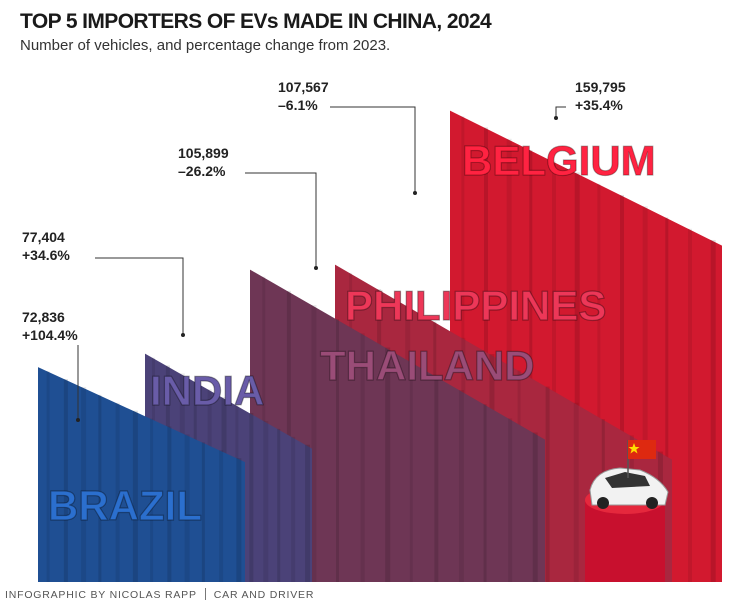 Image resolution: width=750 pixels, height=607 pixels. Describe the element at coordinates (427, 365) in the screenshot. I see `bar-country-label: THAILAND` at that location.